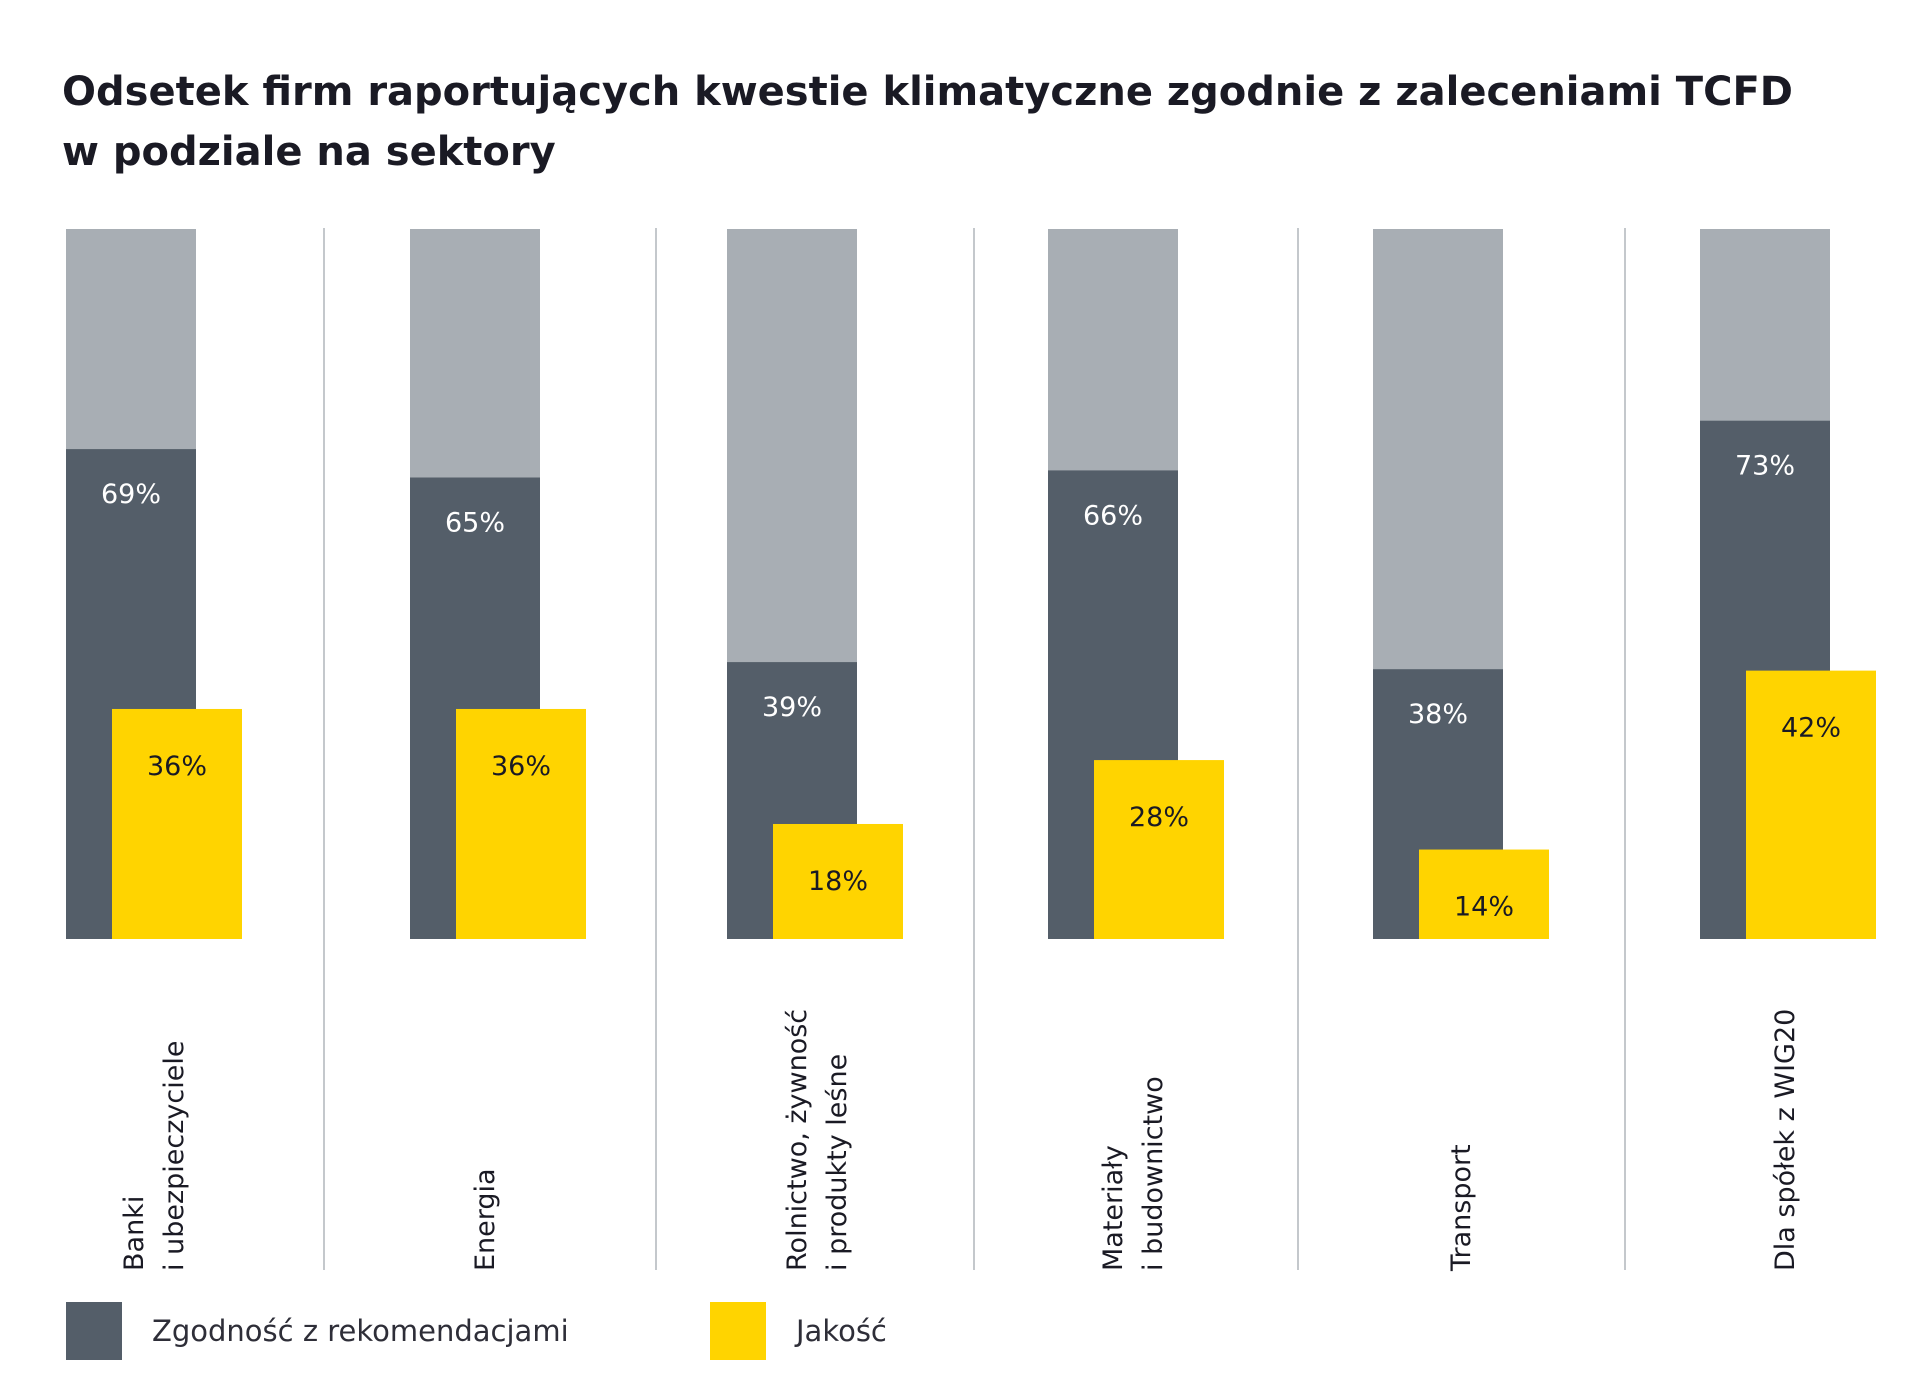 The image size is (1921, 1382). Describe the element at coordinates (174, 1155) in the screenshot. I see `category-label-line: i ubezpieczyciele` at that location.